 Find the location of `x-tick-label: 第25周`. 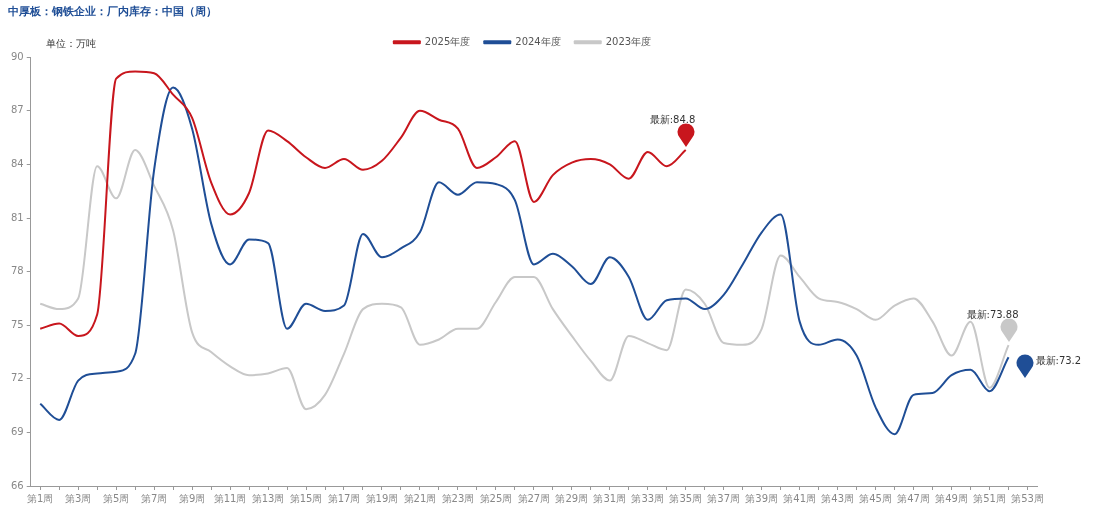

x-tick-label: 第25周 is located at coordinates (496, 498).